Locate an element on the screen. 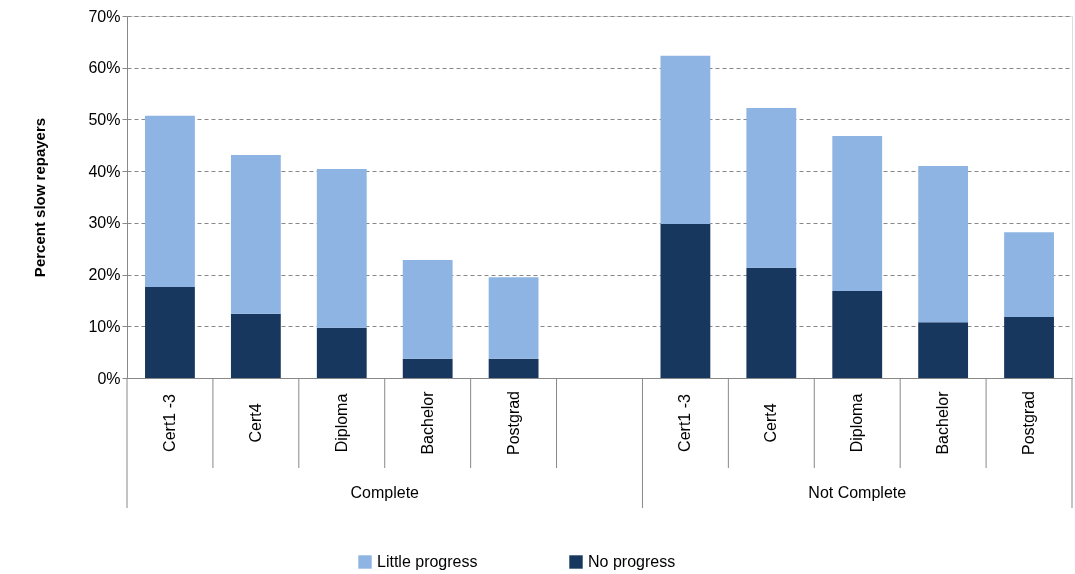 Image resolution: width=1075 pixels, height=574 pixels. y-tick-label: 0% is located at coordinates (109, 378).